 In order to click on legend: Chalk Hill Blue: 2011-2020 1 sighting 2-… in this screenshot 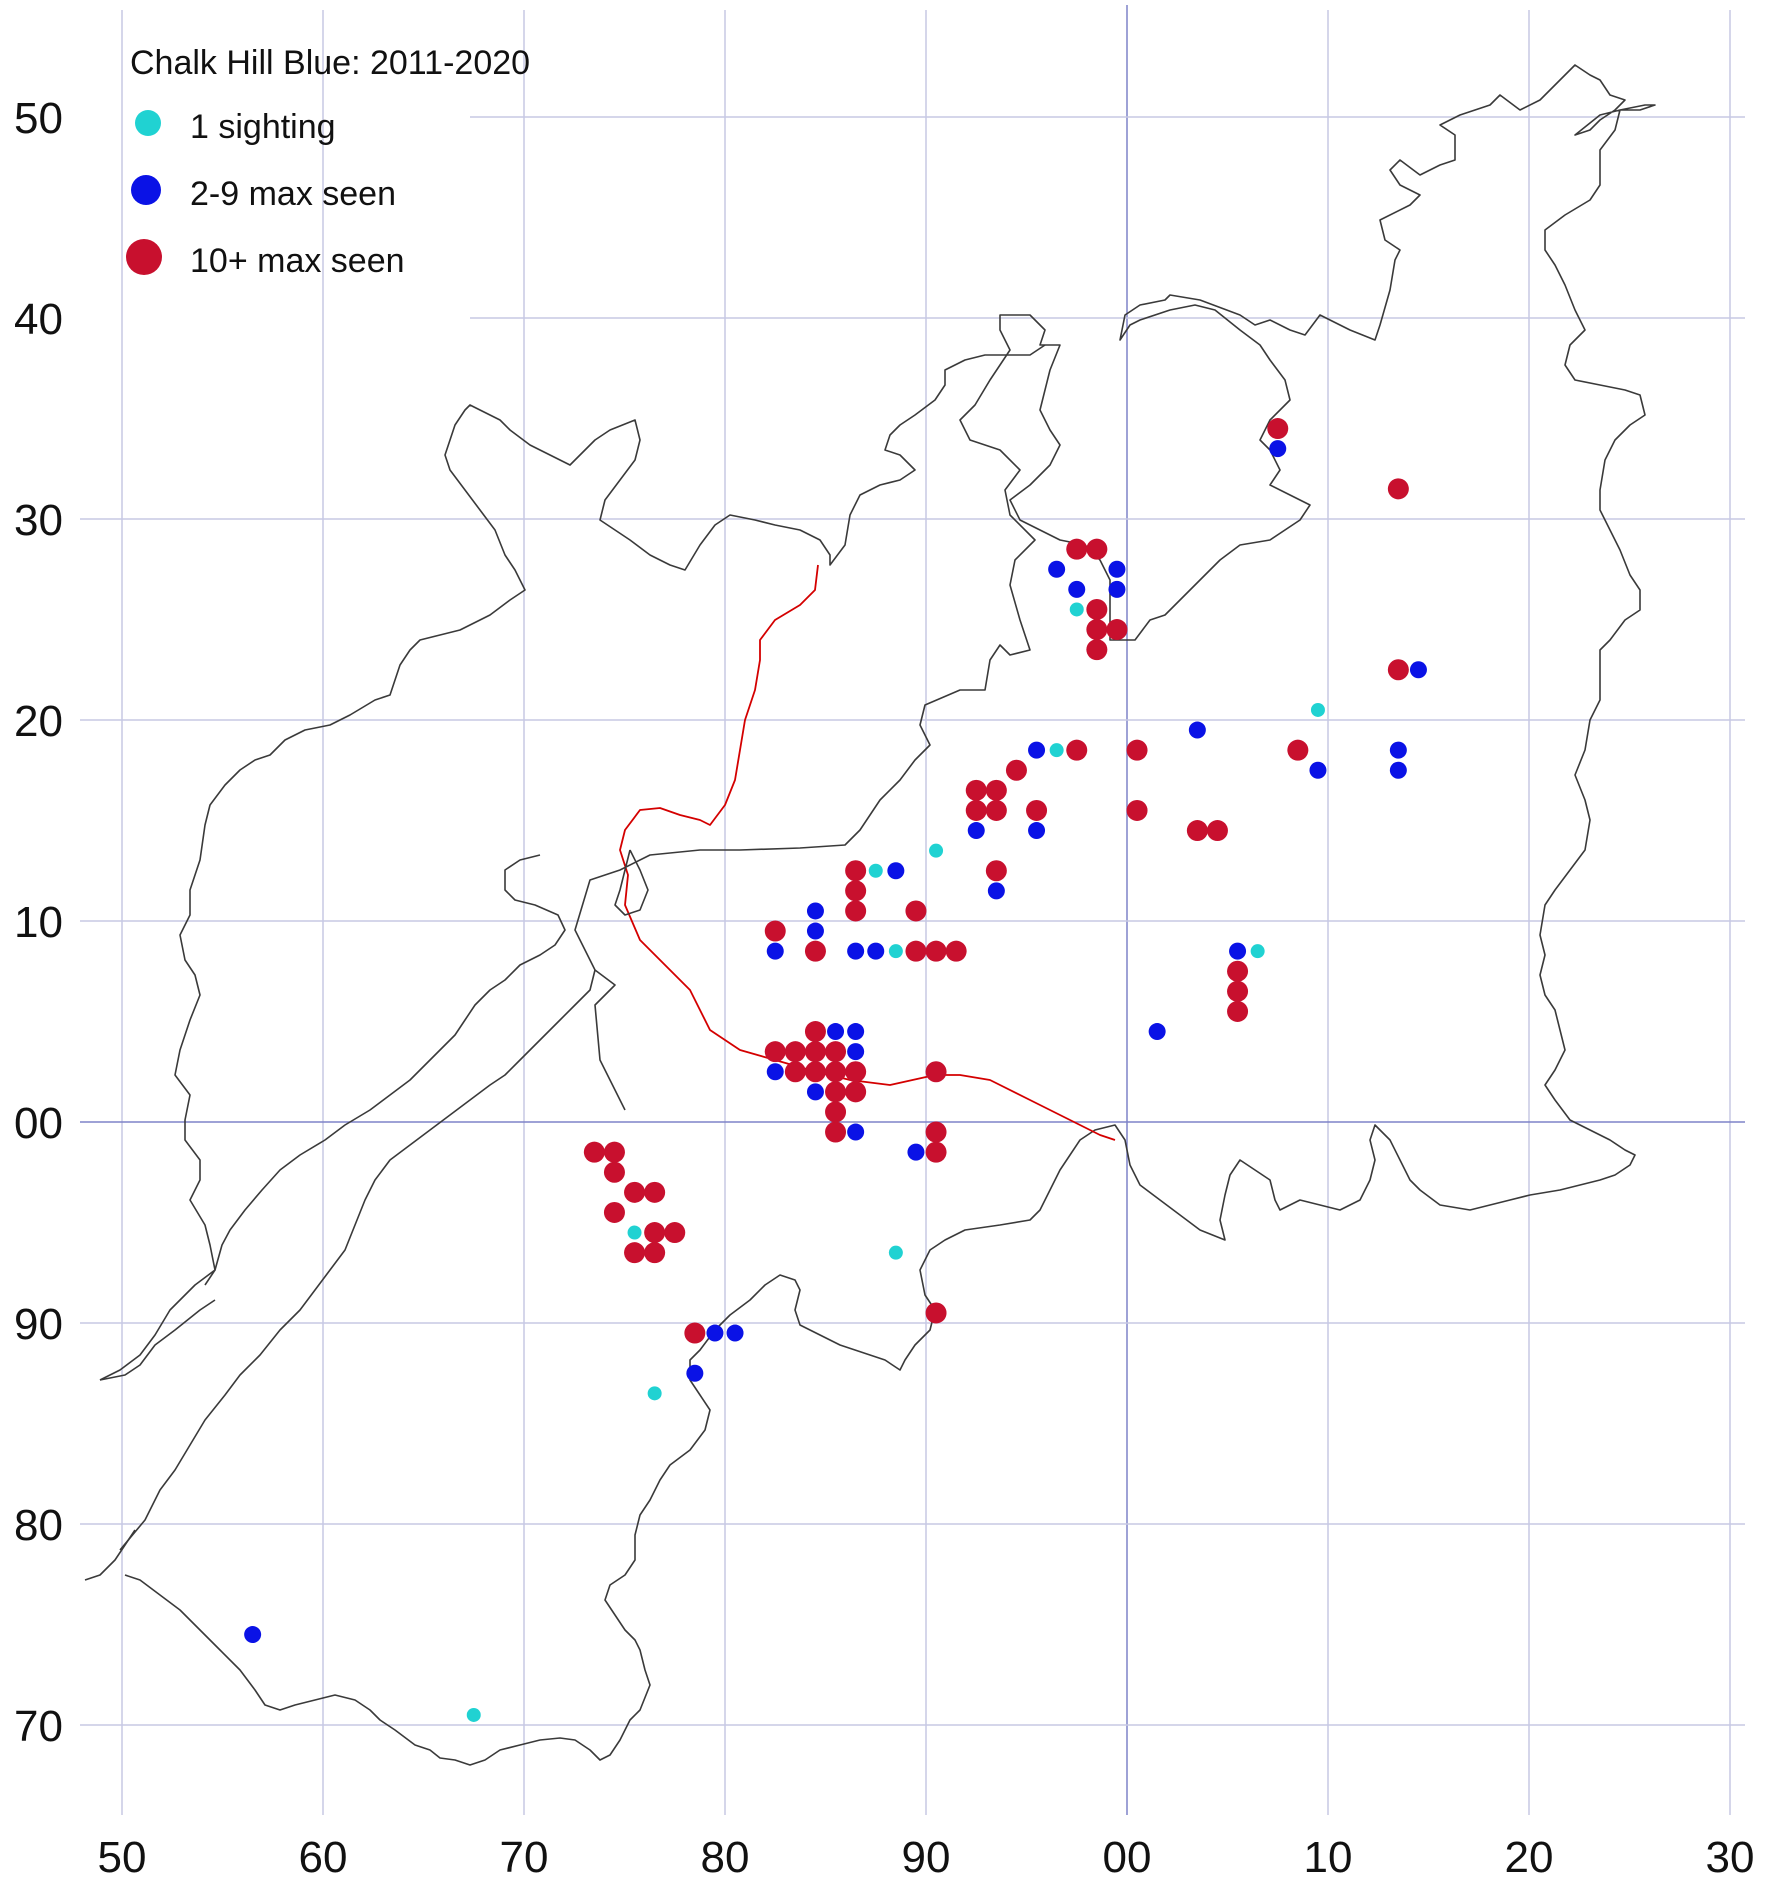, I will do `click(328, 162)`.